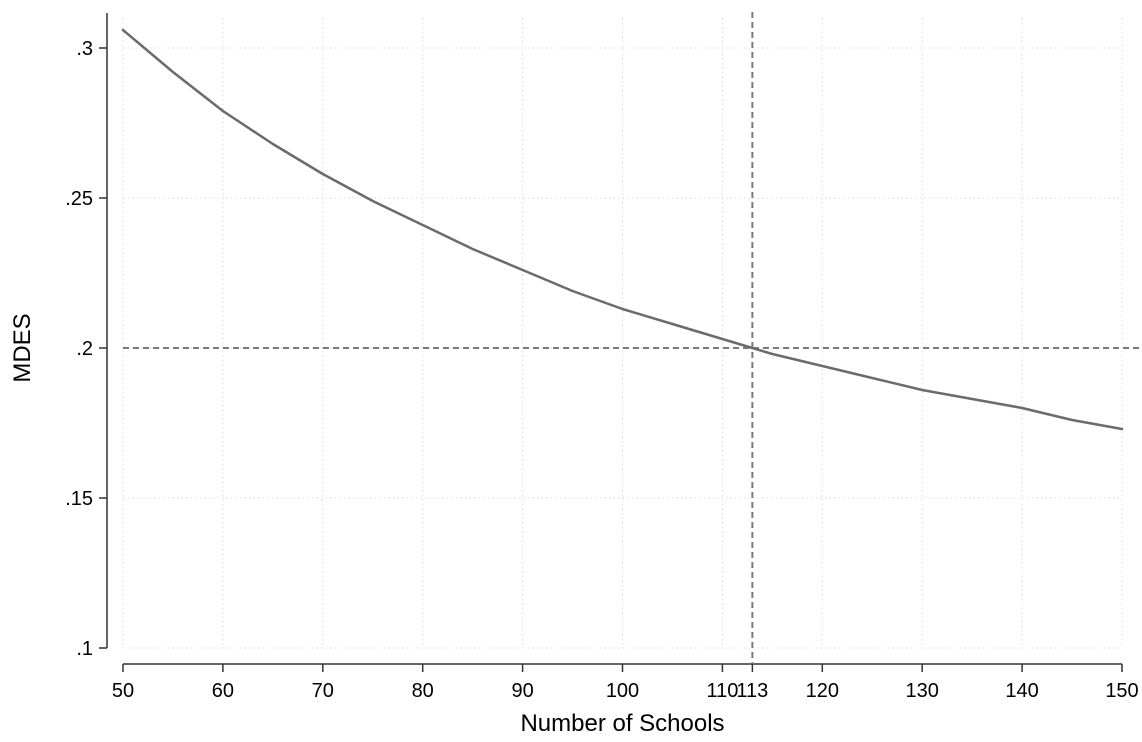 Image resolution: width=1142 pixels, height=742 pixels. I want to click on x-tick-label: 70, so click(323, 691).